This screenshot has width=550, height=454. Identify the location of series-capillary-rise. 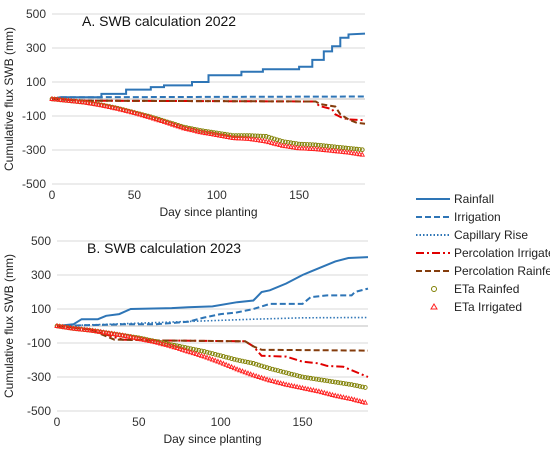
(212, 321).